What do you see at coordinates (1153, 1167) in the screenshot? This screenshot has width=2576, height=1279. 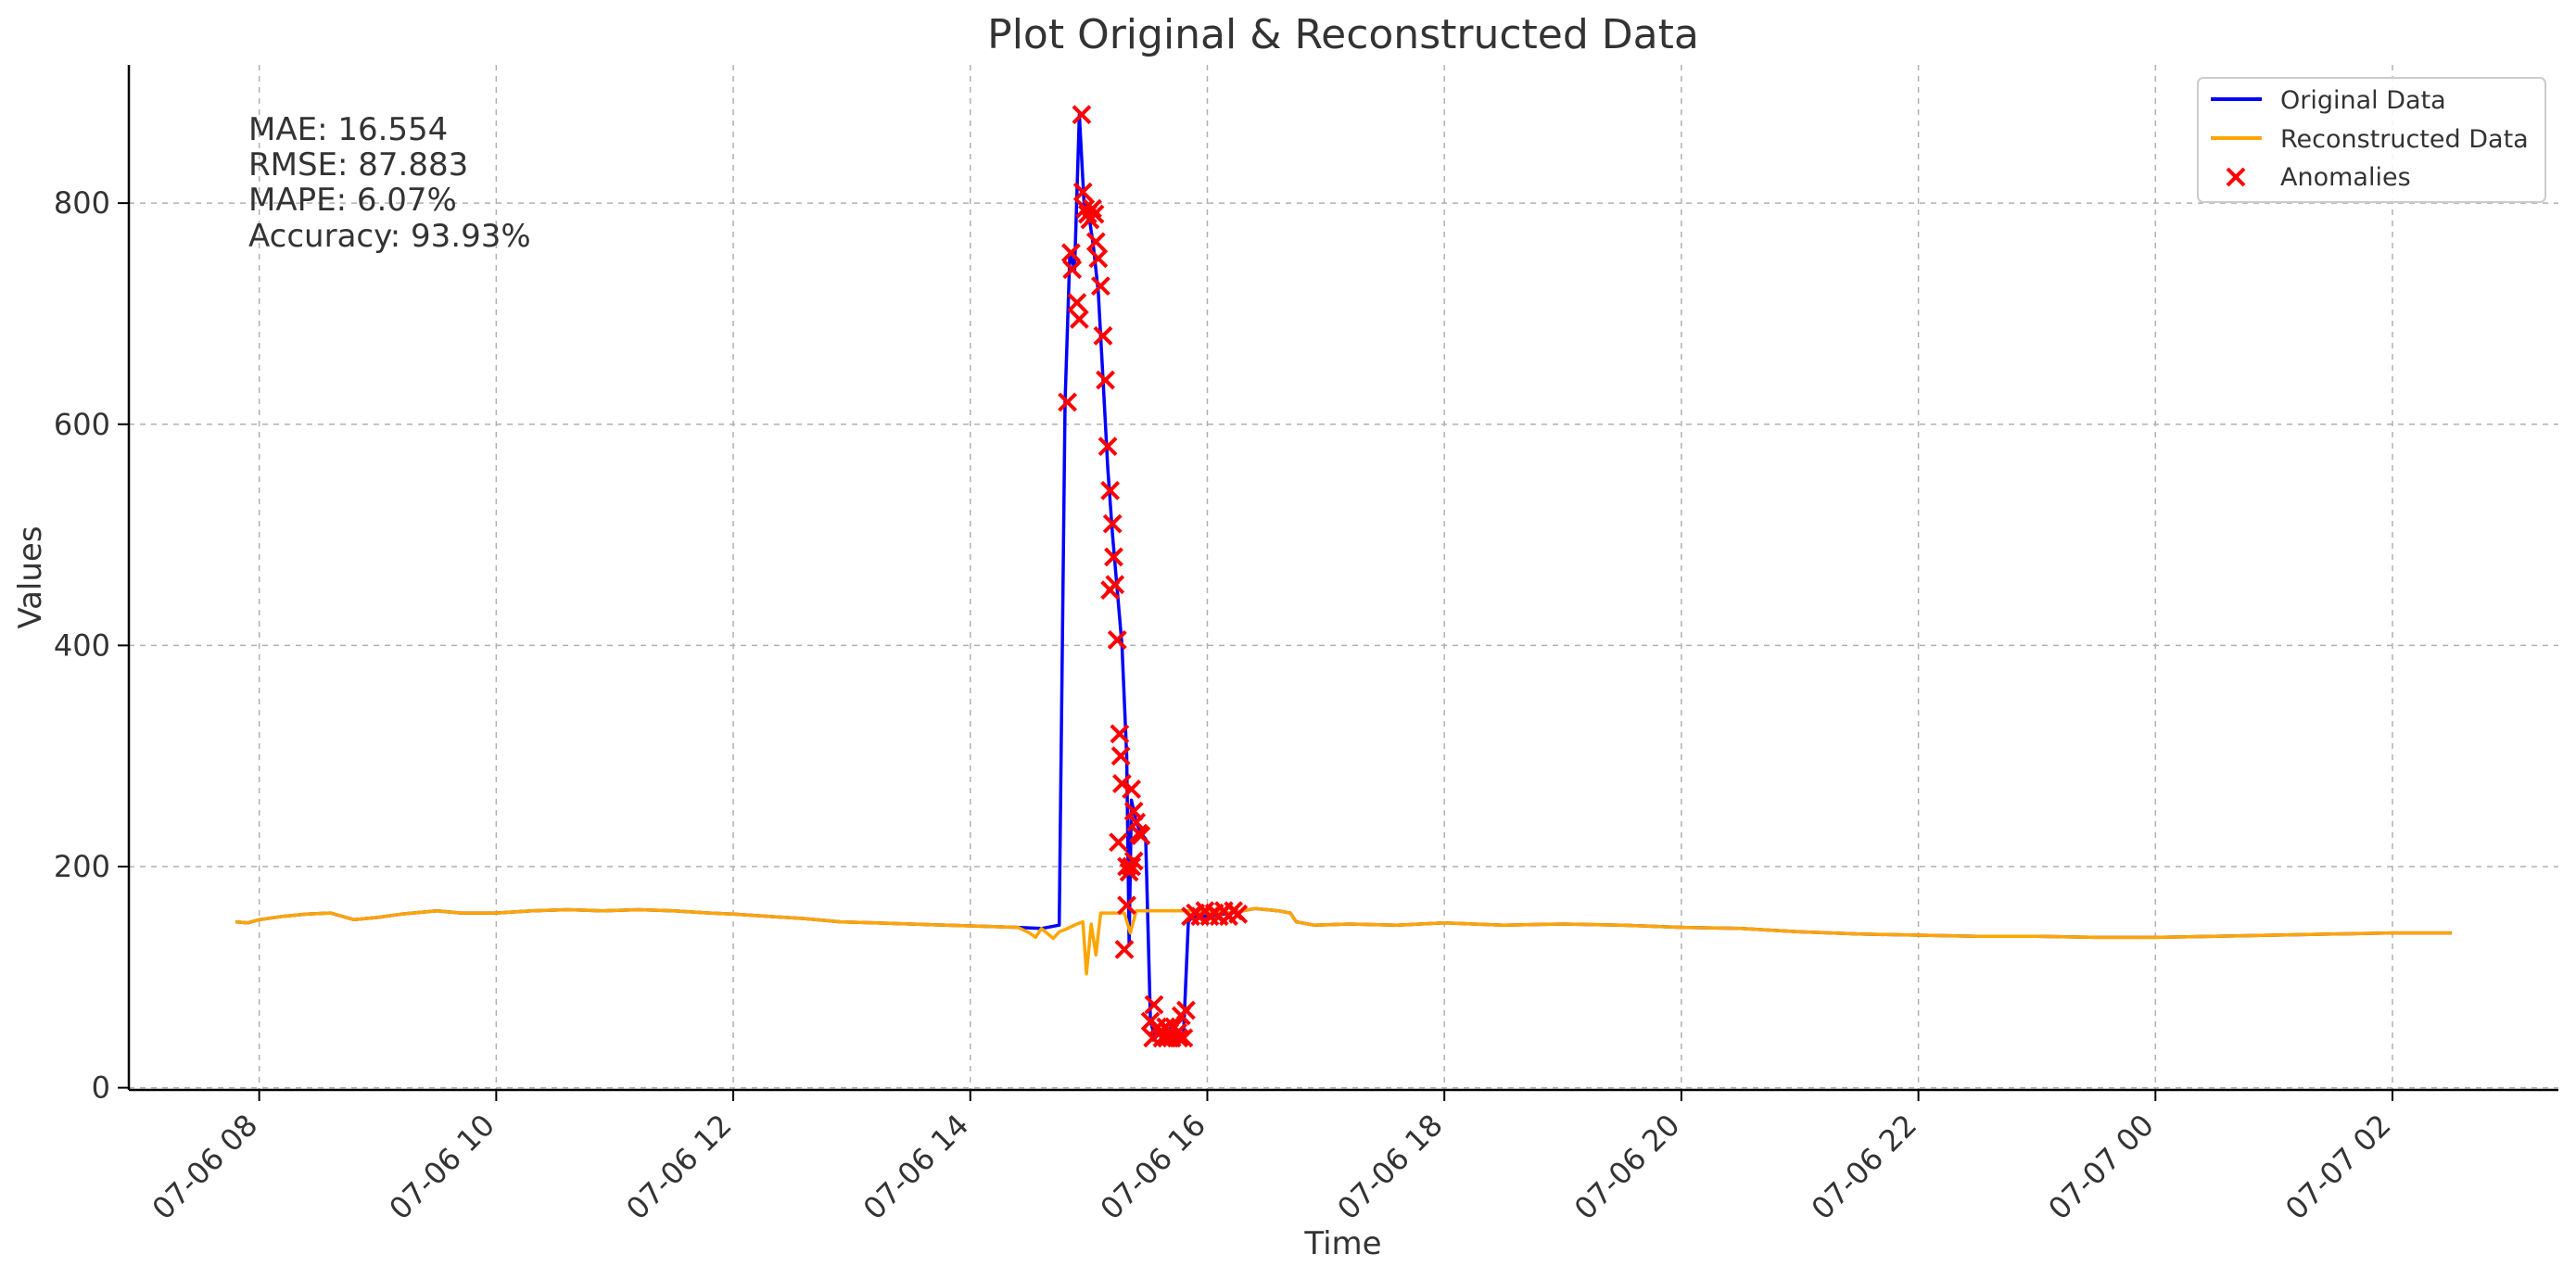 I see `x-tick-label: 07-06 16` at bounding box center [1153, 1167].